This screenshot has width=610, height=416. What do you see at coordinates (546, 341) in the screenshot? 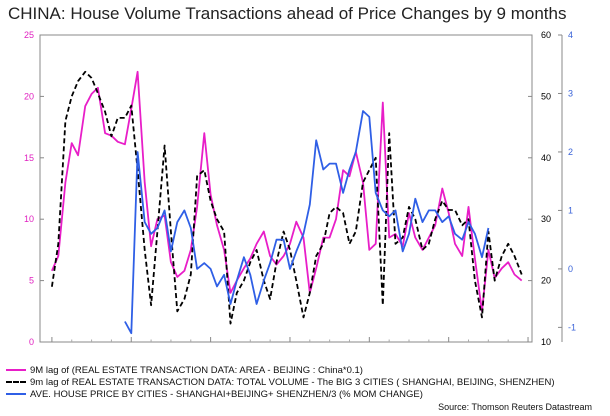
I see `right1-tick-label: 10` at bounding box center [546, 341].